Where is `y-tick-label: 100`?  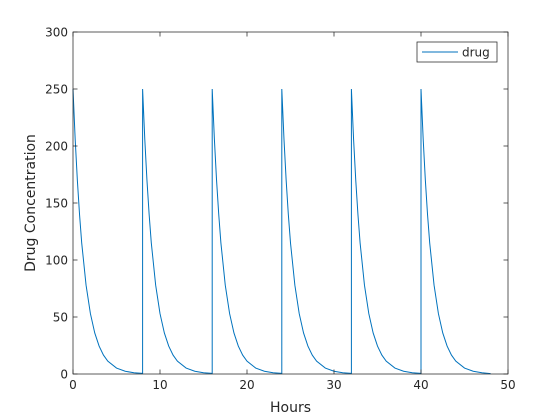
y-tick-label: 100 is located at coordinates (56, 261).